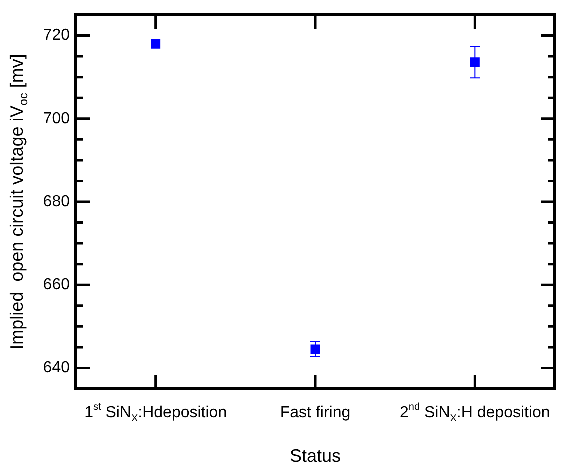 The height and width of the screenshot is (471, 567). What do you see at coordinates (56, 285) in the screenshot?
I see `y-tick-label: 660` at bounding box center [56, 285].